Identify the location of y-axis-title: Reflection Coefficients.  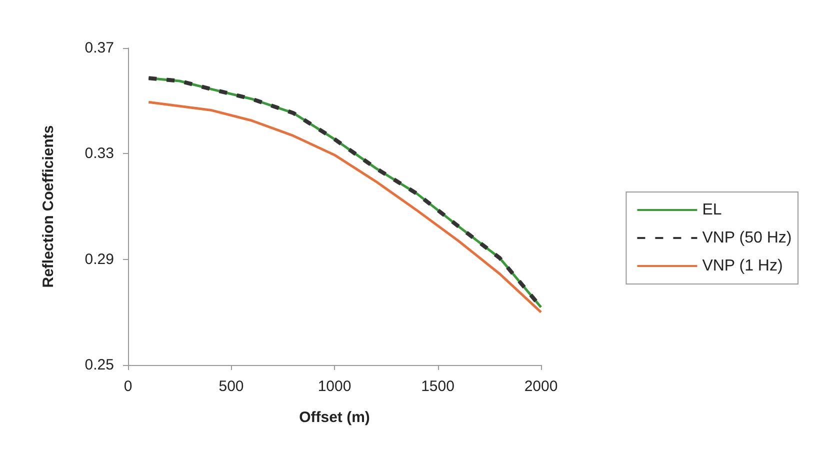
(48, 206).